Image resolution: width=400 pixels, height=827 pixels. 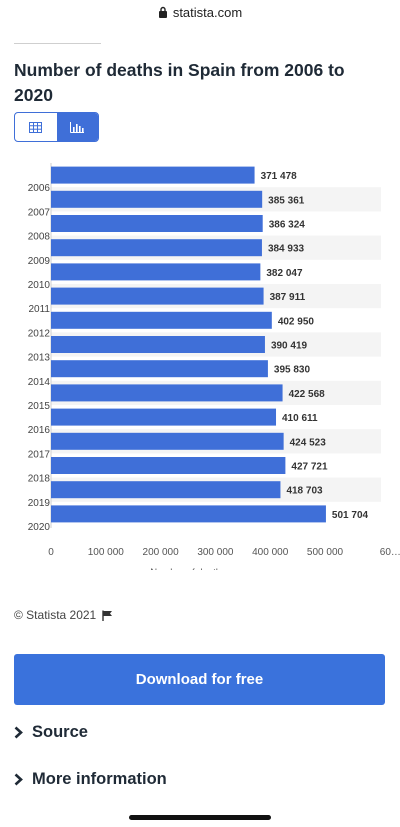 I want to click on data-label: 410 611, so click(x=300, y=418).